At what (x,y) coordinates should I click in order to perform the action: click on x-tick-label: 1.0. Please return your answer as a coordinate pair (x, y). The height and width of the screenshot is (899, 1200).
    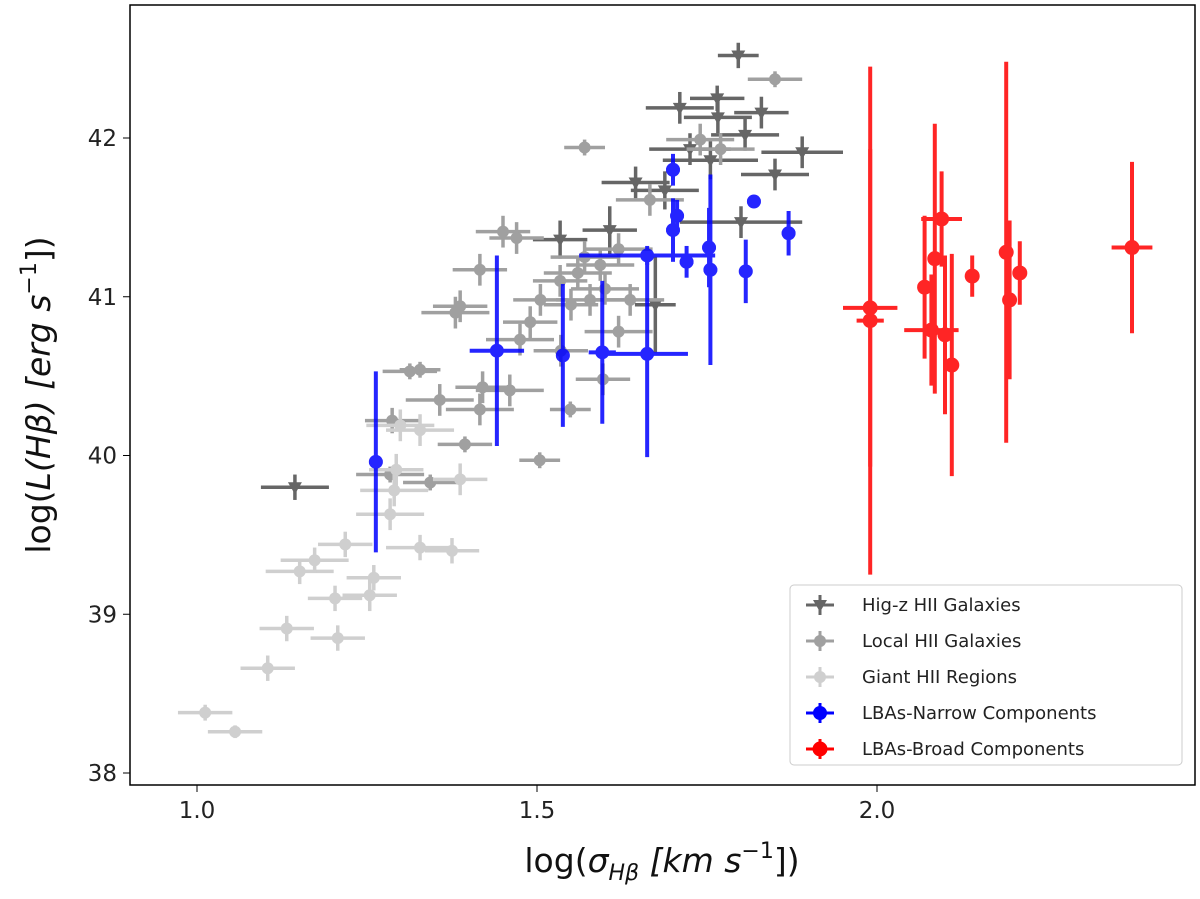
    Looking at the image, I should click on (197, 811).